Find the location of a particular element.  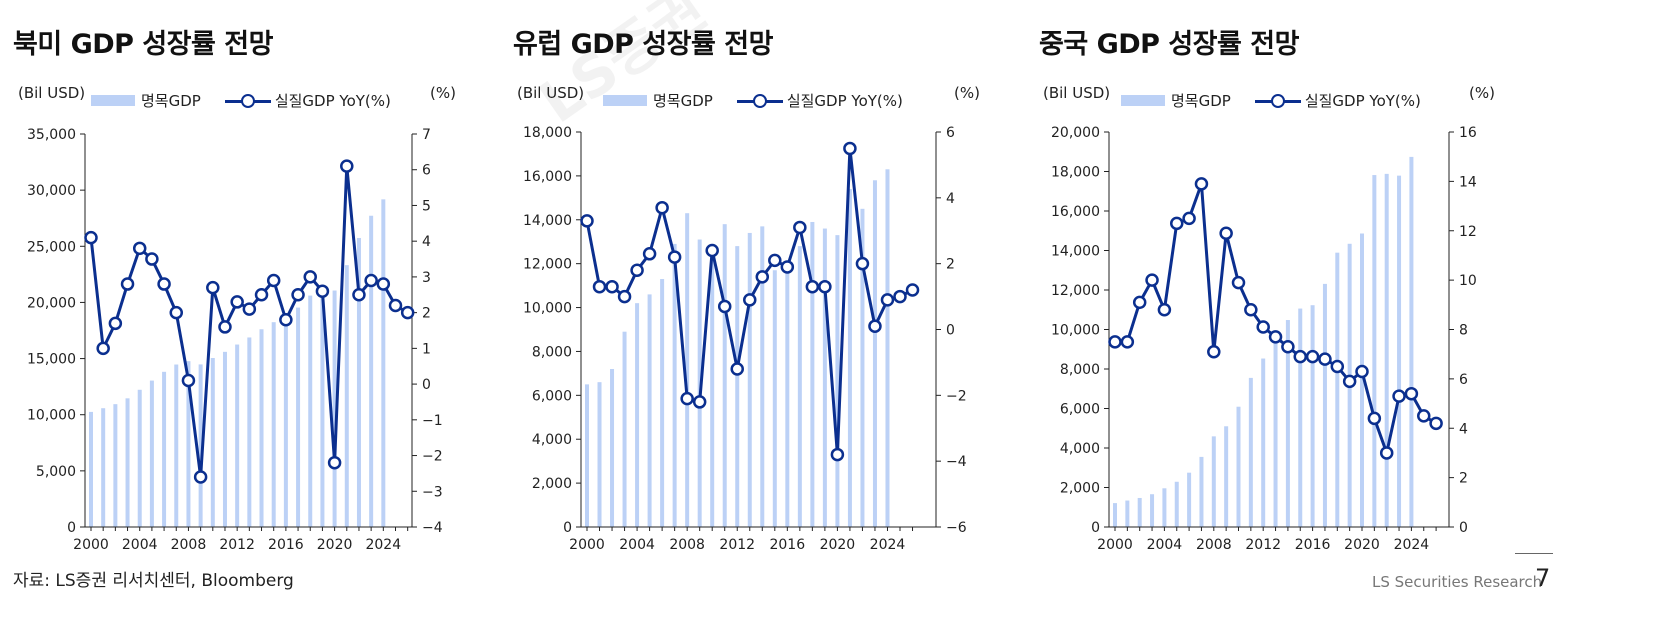

bar-nominal-gdp-2023 is located at coordinates (1399, 351).